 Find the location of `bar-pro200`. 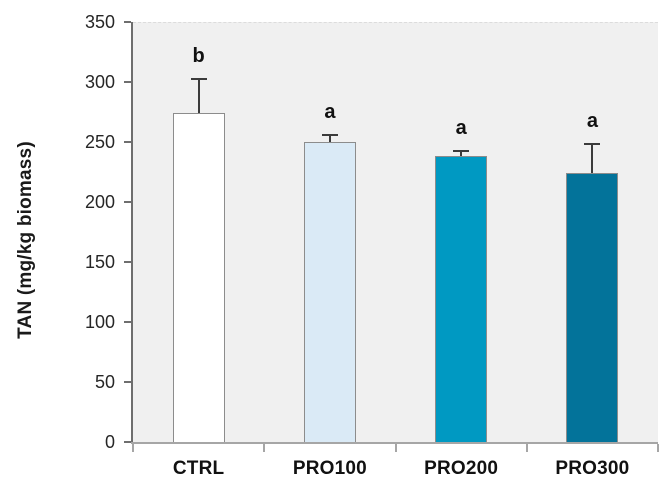

bar-pro200 is located at coordinates (461, 299).